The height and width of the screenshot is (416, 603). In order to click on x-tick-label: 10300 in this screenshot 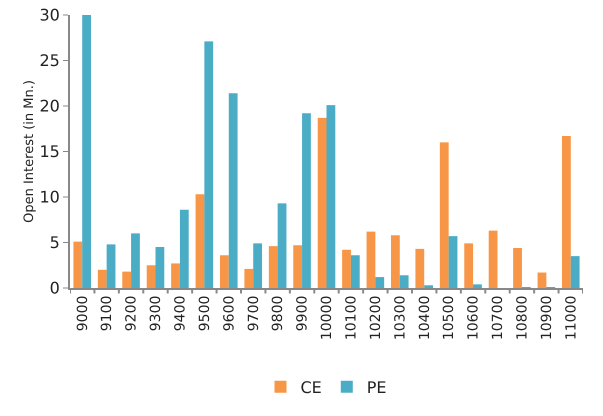, I will do `click(400, 318)`.